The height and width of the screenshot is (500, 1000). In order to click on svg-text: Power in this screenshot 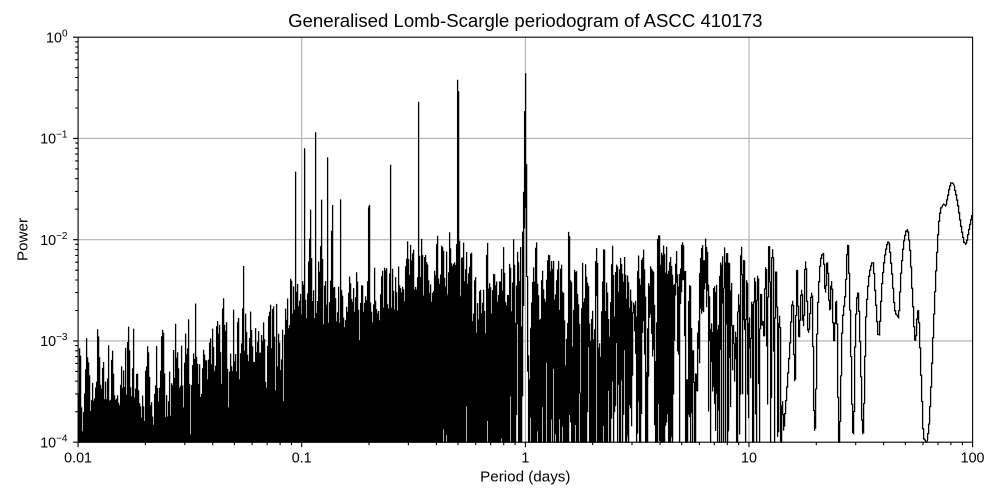, I will do `click(22, 239)`.